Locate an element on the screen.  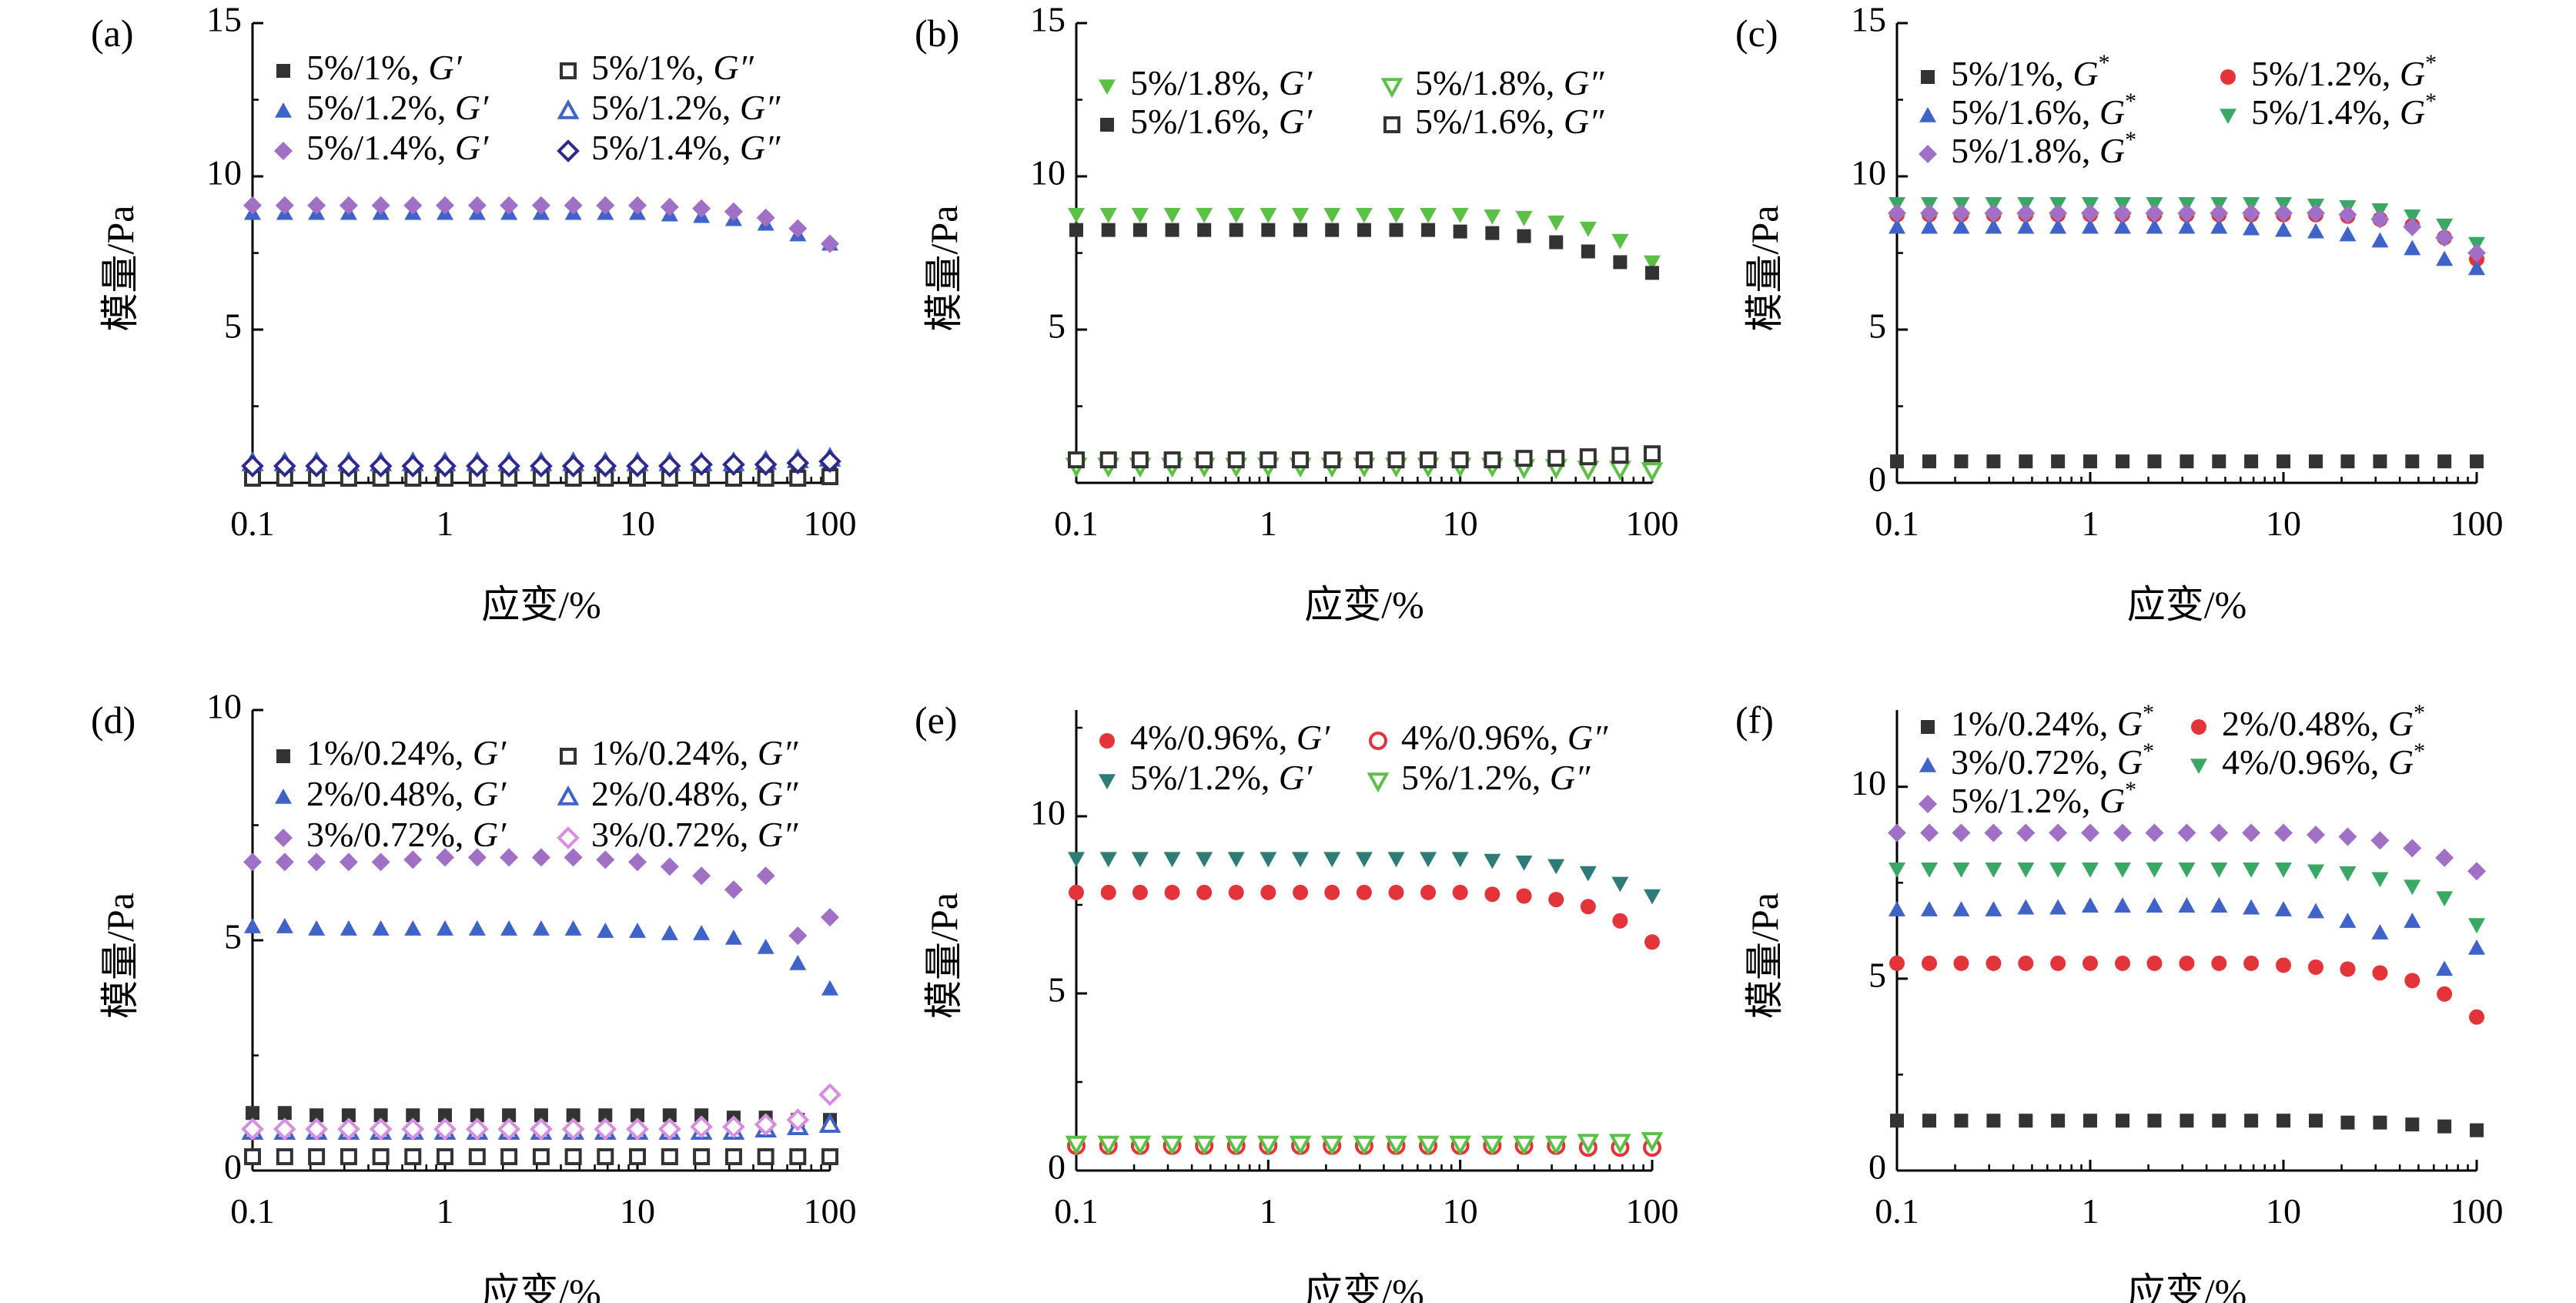
y-tick-label: 0 is located at coordinates (1877, 479).